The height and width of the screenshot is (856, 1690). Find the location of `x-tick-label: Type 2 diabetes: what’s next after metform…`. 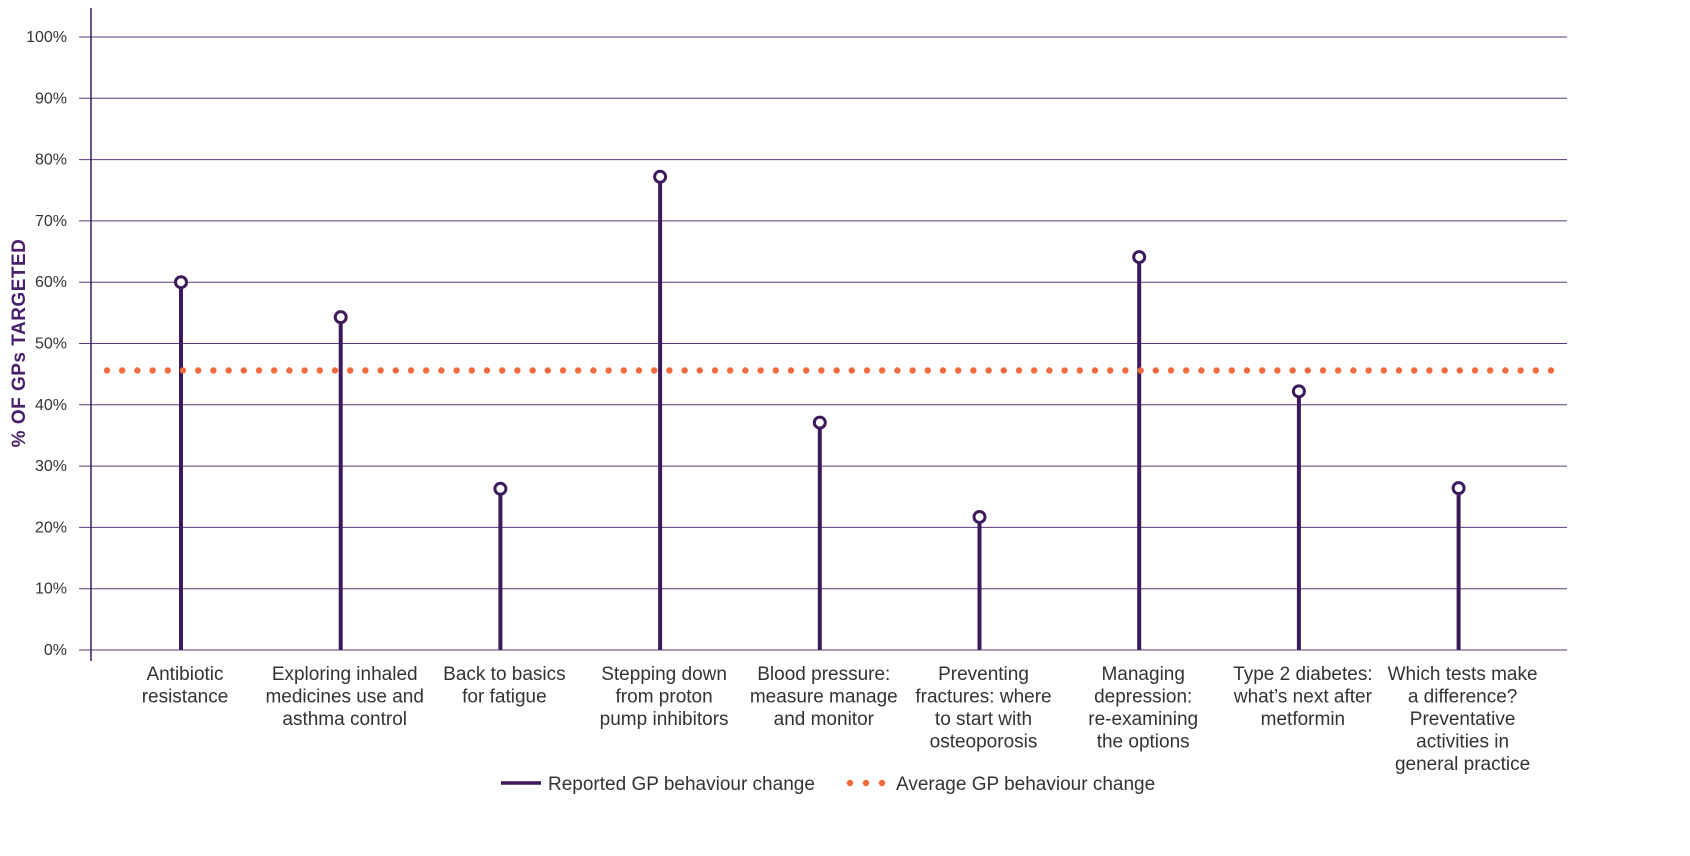

x-tick-label: Type 2 diabetes: what’s next after metform… is located at coordinates (1303, 697).